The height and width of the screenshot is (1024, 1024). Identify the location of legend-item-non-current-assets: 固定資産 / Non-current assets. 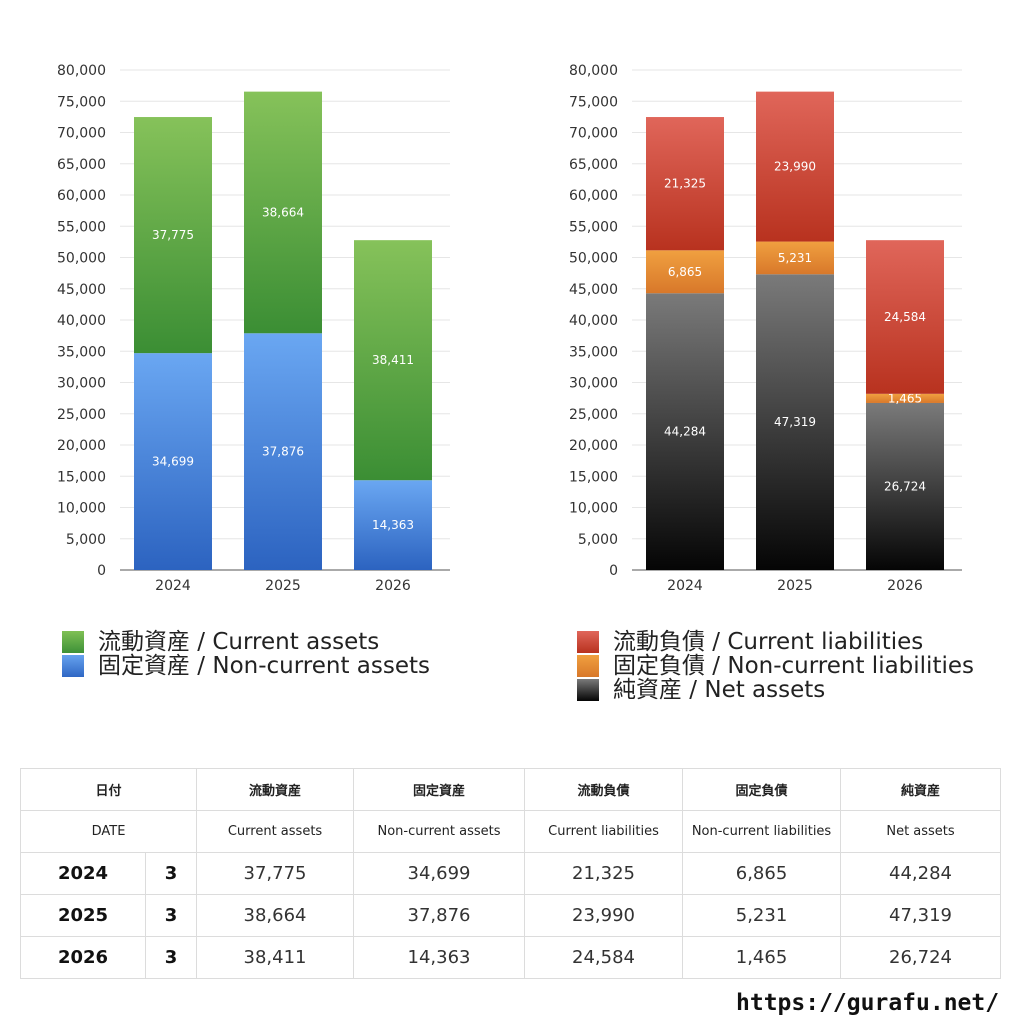
(246, 666).